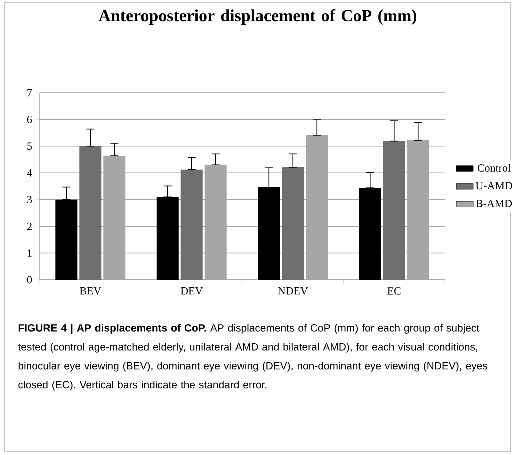 The image size is (516, 455). I want to click on x-tick-label: BEV, so click(91, 291).